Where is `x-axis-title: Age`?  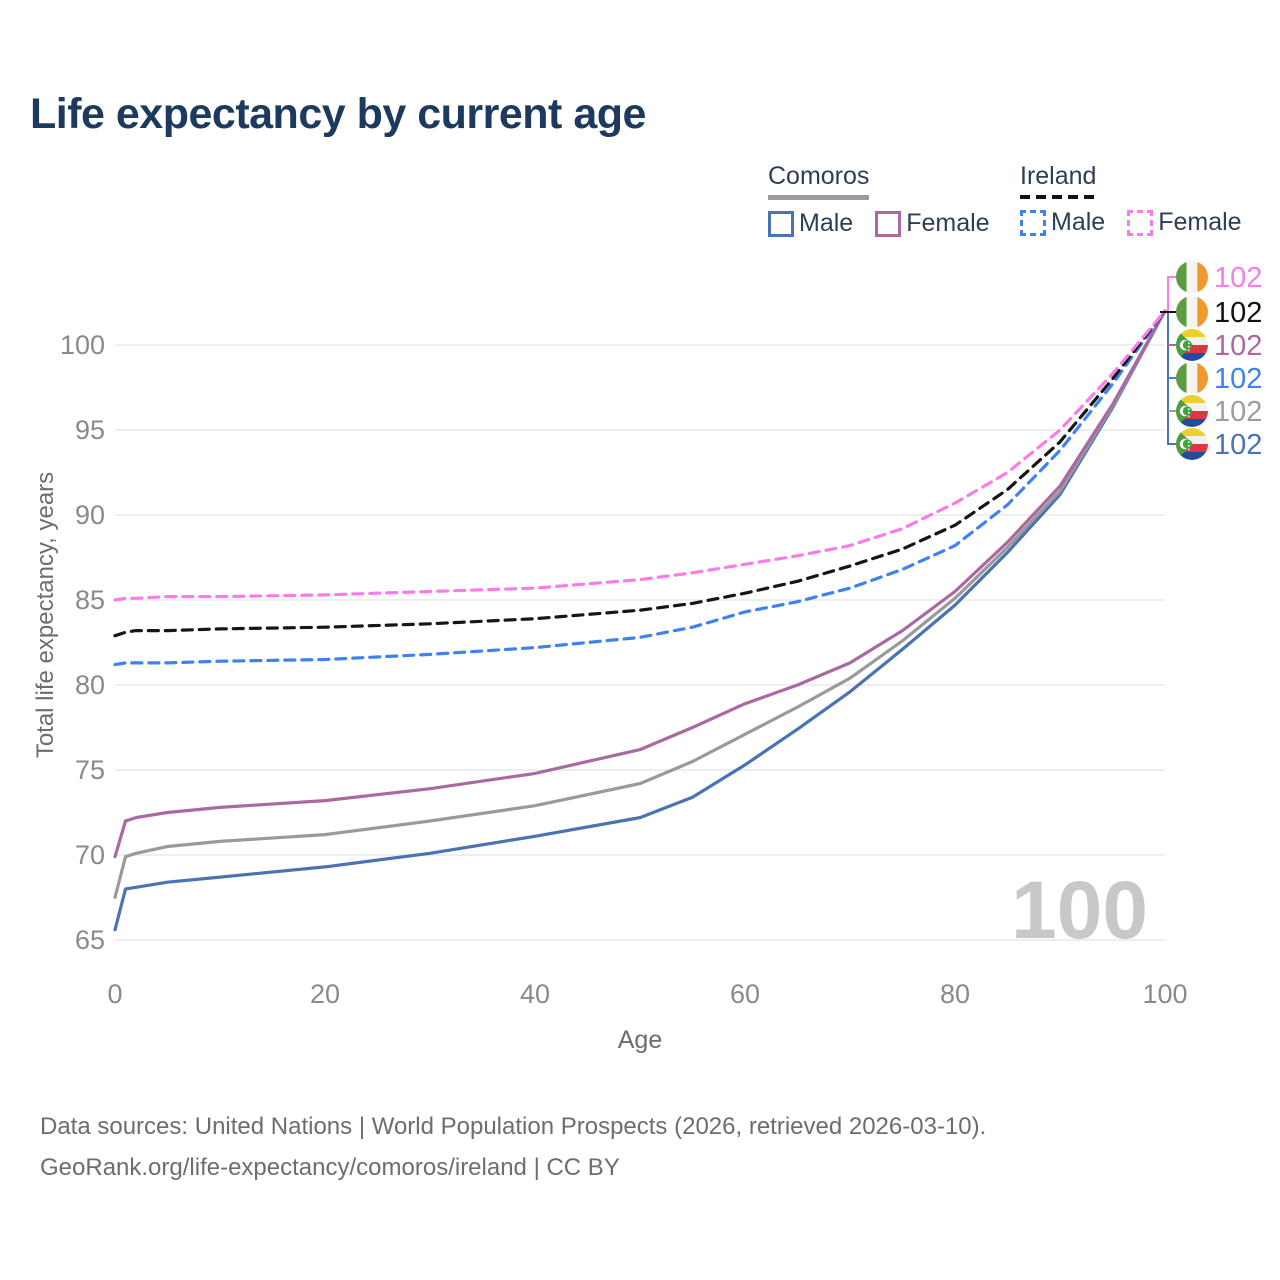
x-axis-title: Age is located at coordinates (640, 1040).